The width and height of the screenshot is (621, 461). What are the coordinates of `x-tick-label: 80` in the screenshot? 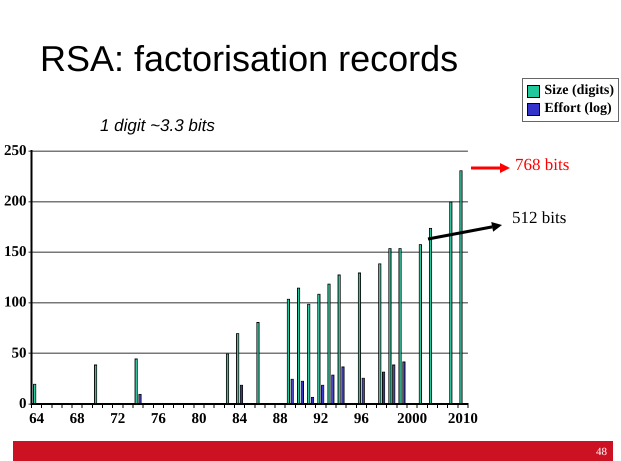 It's located at (198, 418).